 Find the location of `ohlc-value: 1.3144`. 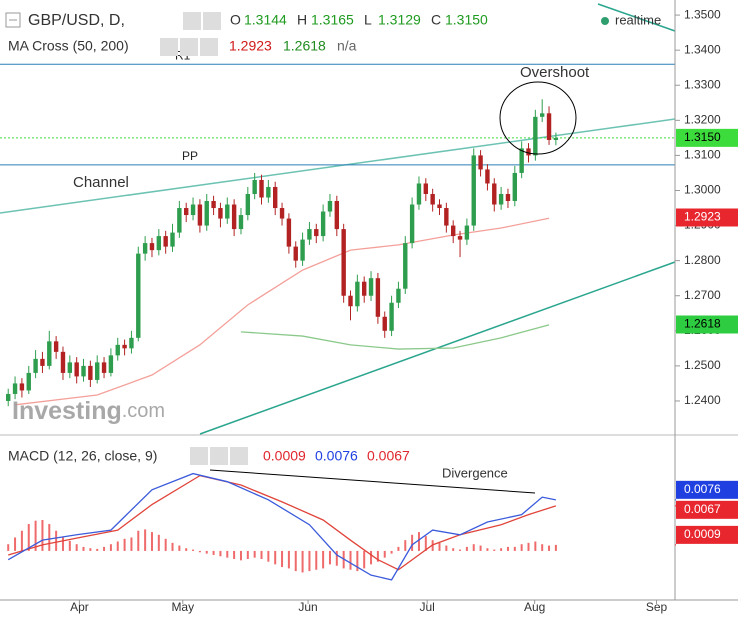

ohlc-value: 1.3144 is located at coordinates (265, 20).